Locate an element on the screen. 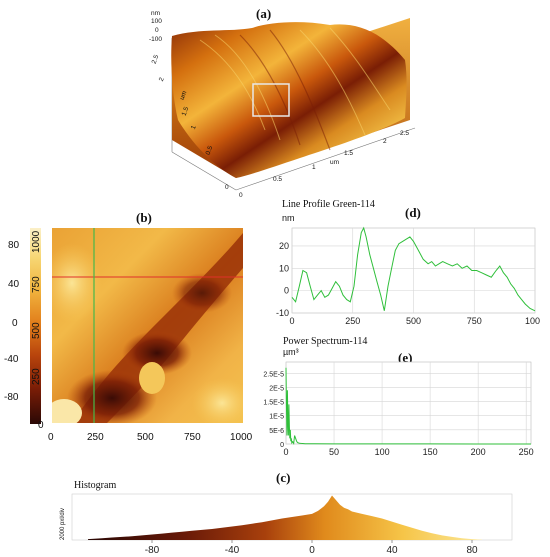 The width and height of the screenshot is (550, 557). colorbar-tick-neg40: -40 is located at coordinates (11, 359).